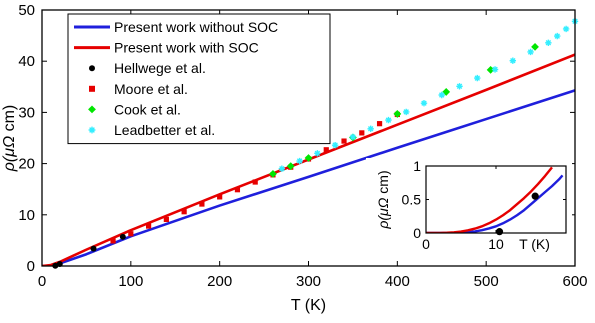 This screenshot has height=323, width=595. I want to click on y-axis-title-rho: ρ(, so click(9, 163).